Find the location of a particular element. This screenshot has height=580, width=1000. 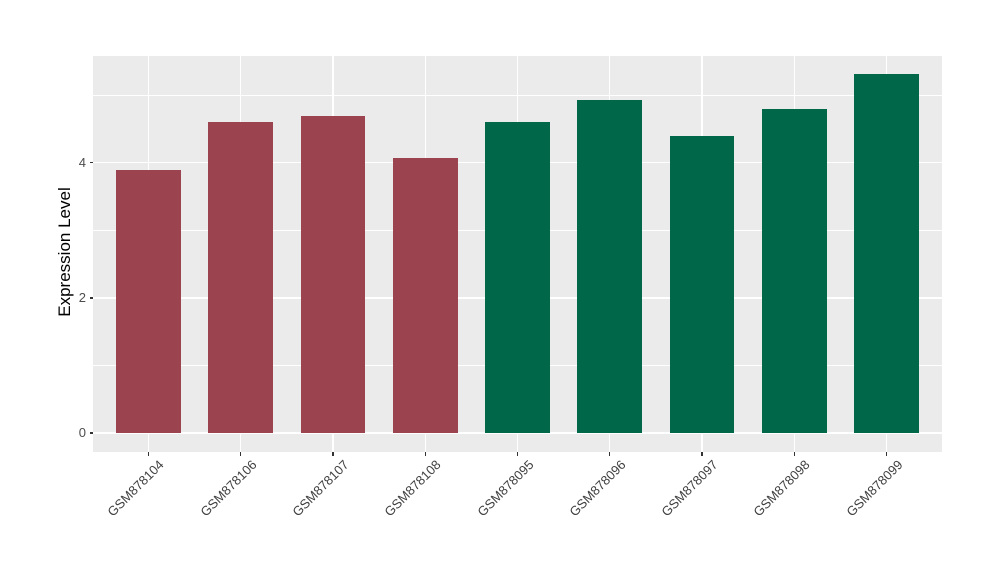

x-tick-label-GSM878108: GSM878108 is located at coordinates (412, 488).